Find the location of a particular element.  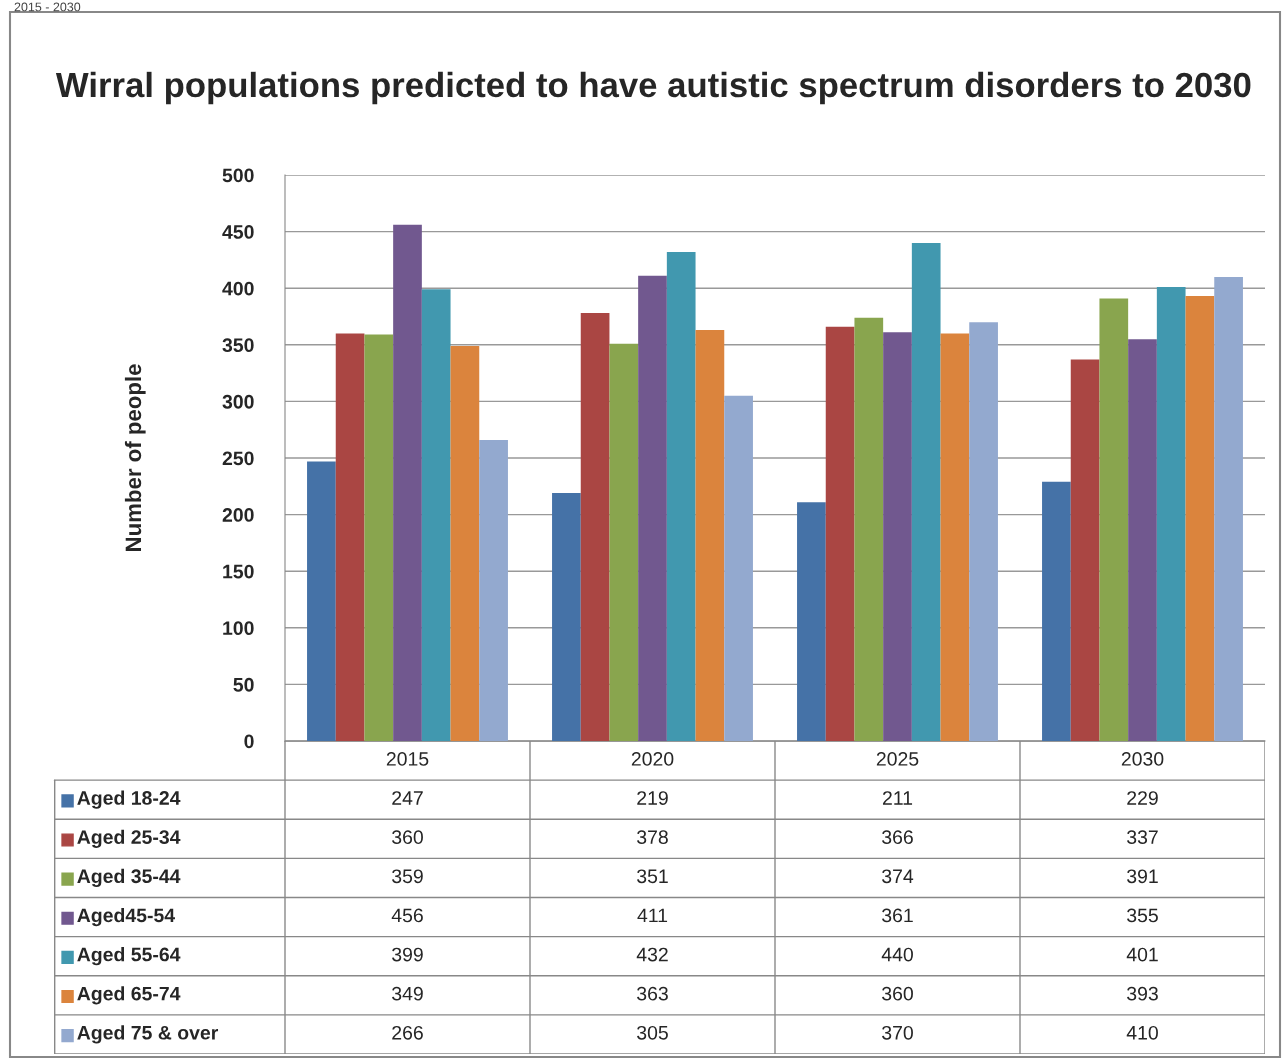

data-label: 361 is located at coordinates (897, 915).